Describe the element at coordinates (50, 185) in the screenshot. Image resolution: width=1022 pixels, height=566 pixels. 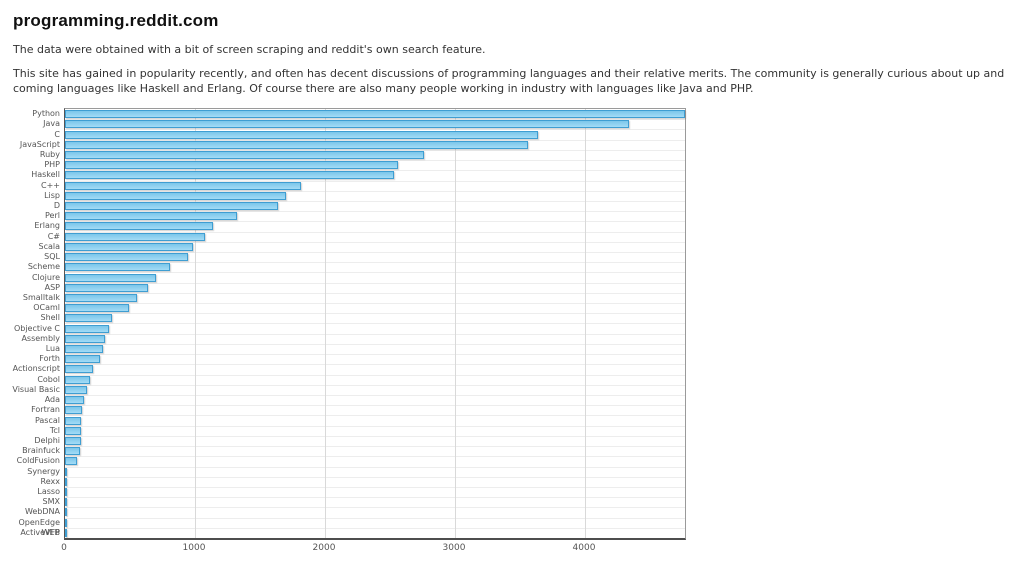
I see `y-tick-label: C++` at that location.